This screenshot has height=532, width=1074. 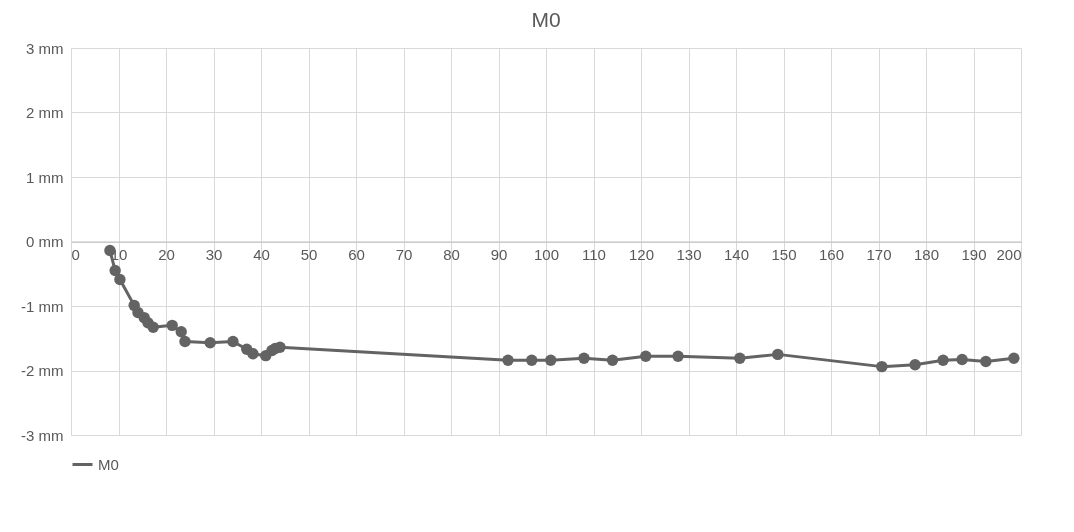 I want to click on x-tick-label: 50, so click(x=309, y=254).